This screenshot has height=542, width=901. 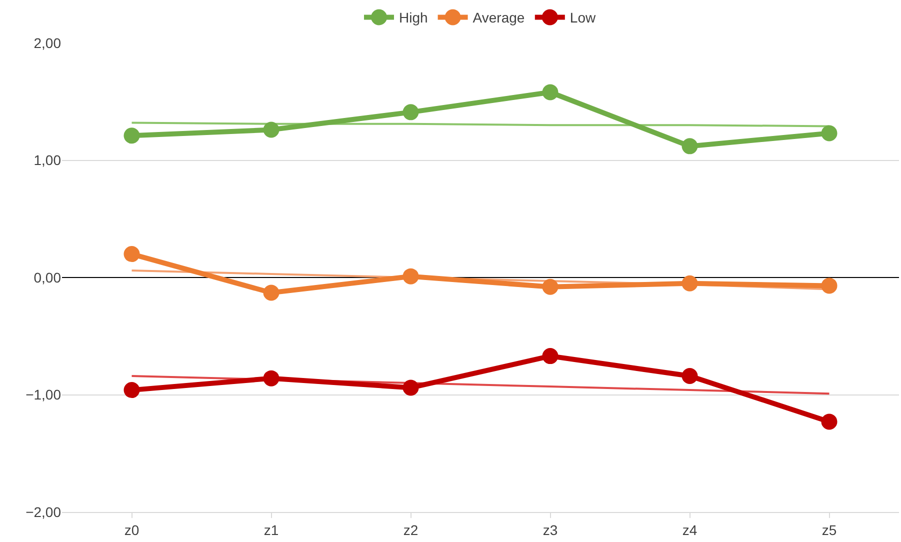 I want to click on legend-label: Low, so click(x=583, y=18).